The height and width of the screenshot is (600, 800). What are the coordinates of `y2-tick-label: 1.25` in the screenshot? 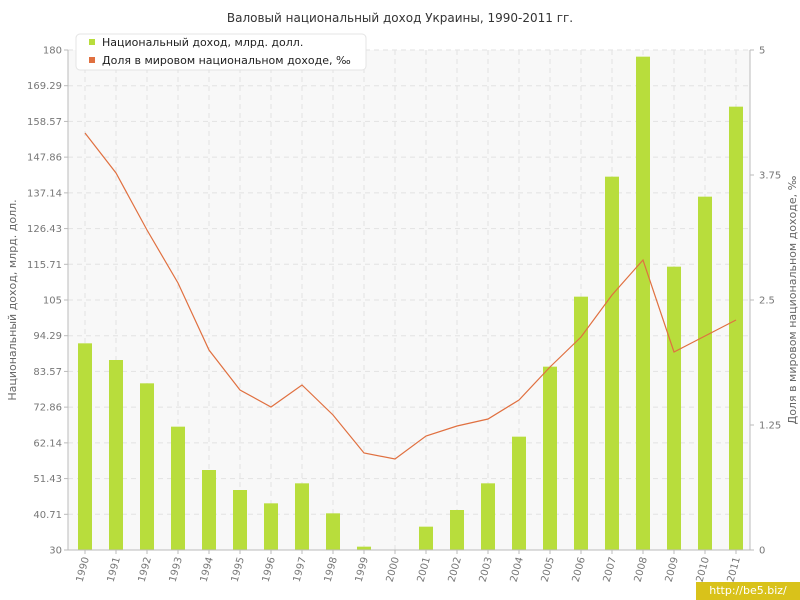 It's located at (770, 426).